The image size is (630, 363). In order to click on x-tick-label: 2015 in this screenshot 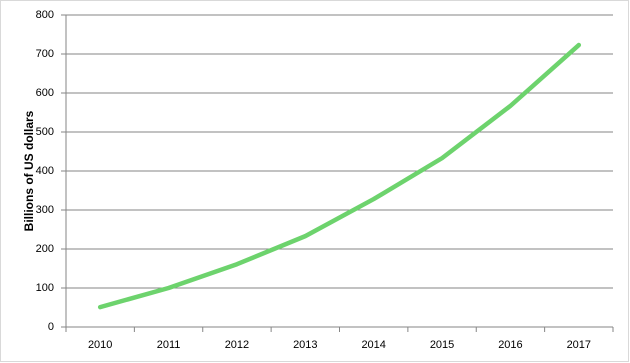, I will do `click(442, 345)`.